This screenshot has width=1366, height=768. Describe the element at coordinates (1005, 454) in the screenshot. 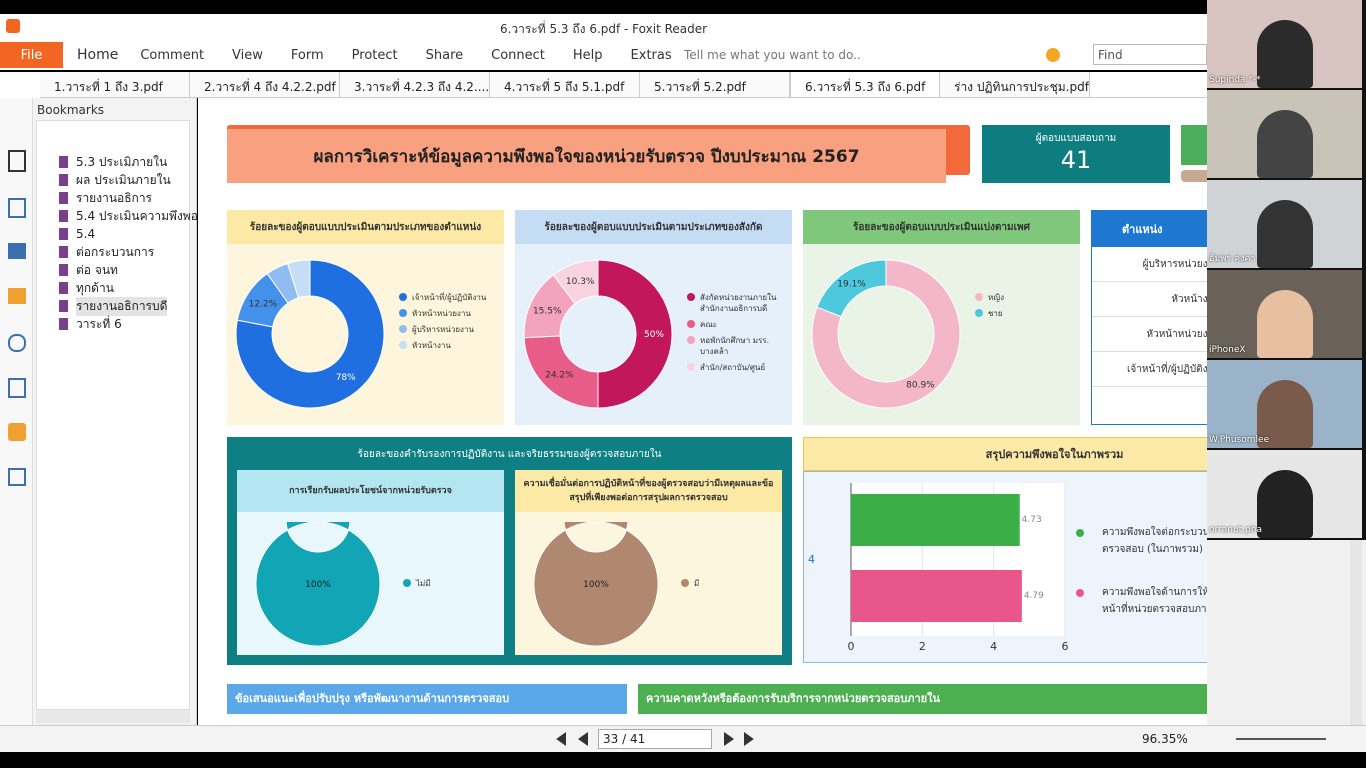

I see `summary-header: สรุปความพึงพอใจในภาพรวม` at that location.